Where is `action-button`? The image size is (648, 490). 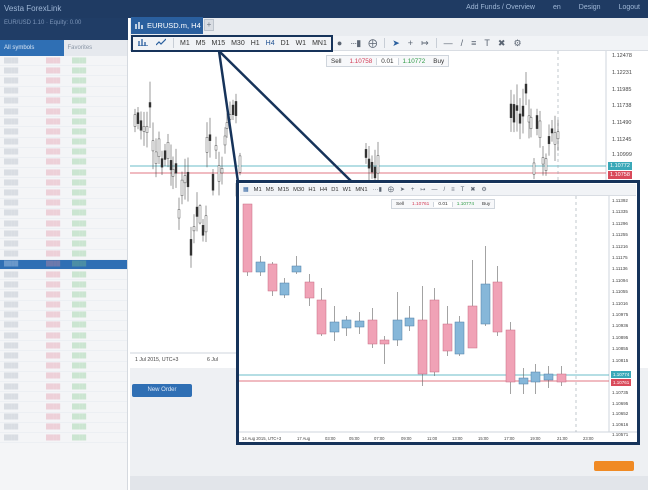 action-button is located at coordinates (614, 466).